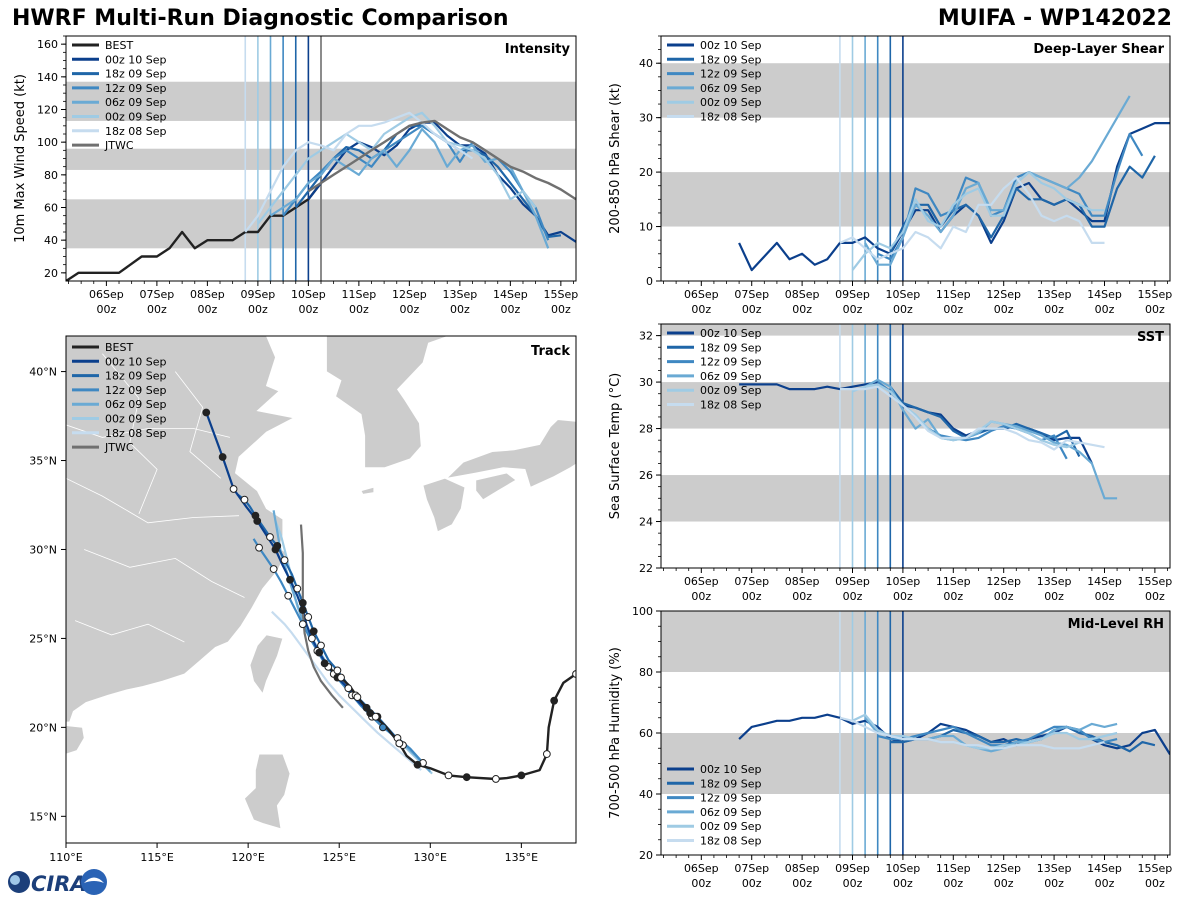 Image resolution: width=1200 pixels, height=902 pixels. Describe the element at coordinates (20, 158) in the screenshot. I see `intensity-ylabel: 10m Max Wind Speed (kt)` at that location.